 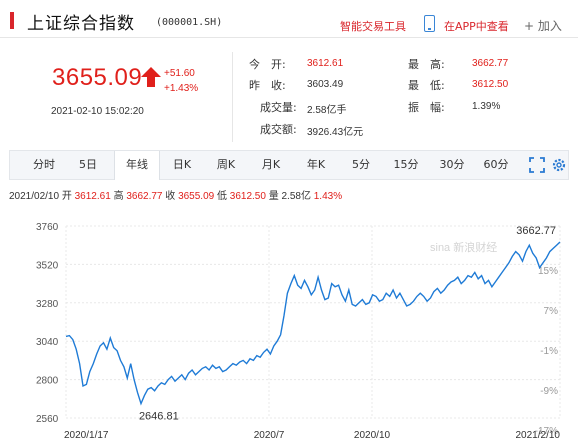 What do you see at coordinates (373, 26) in the screenshot?
I see `trading-tool-link: 智能交易工具` at bounding box center [373, 26].